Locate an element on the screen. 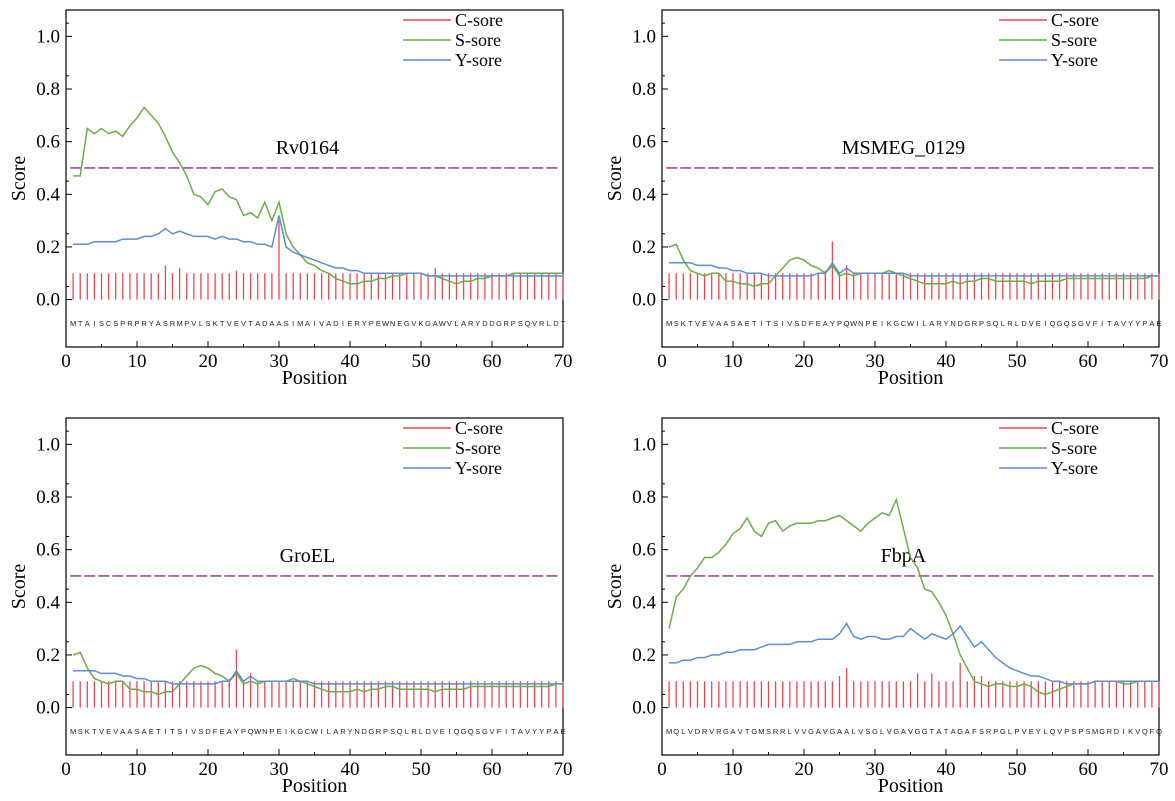 This screenshot has height=801, width=1175. sequence-residue: W is located at coordinates (386, 323).